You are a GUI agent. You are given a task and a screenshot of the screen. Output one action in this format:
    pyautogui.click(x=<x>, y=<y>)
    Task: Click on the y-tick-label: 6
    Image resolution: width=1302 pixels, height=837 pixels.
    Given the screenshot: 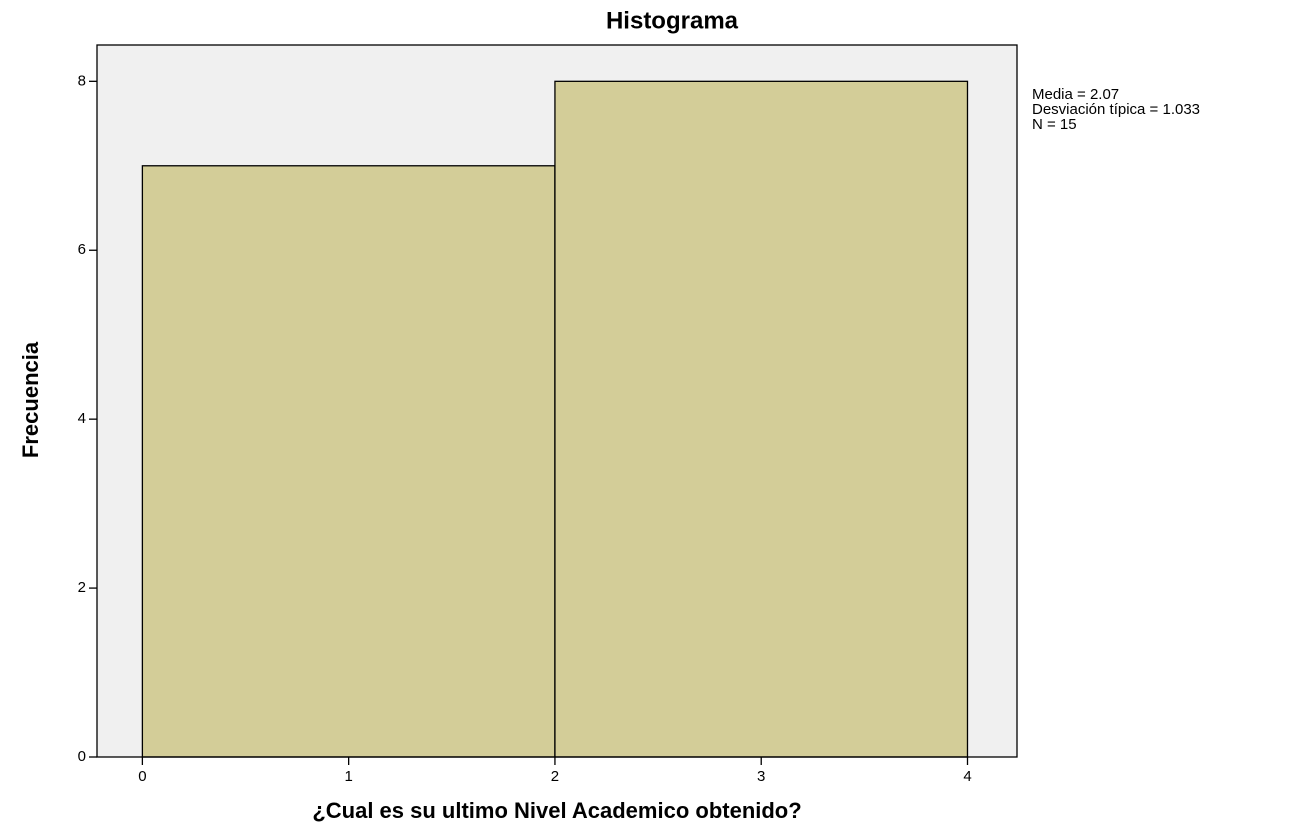 What is the action you would take?
    pyautogui.click(x=82, y=249)
    